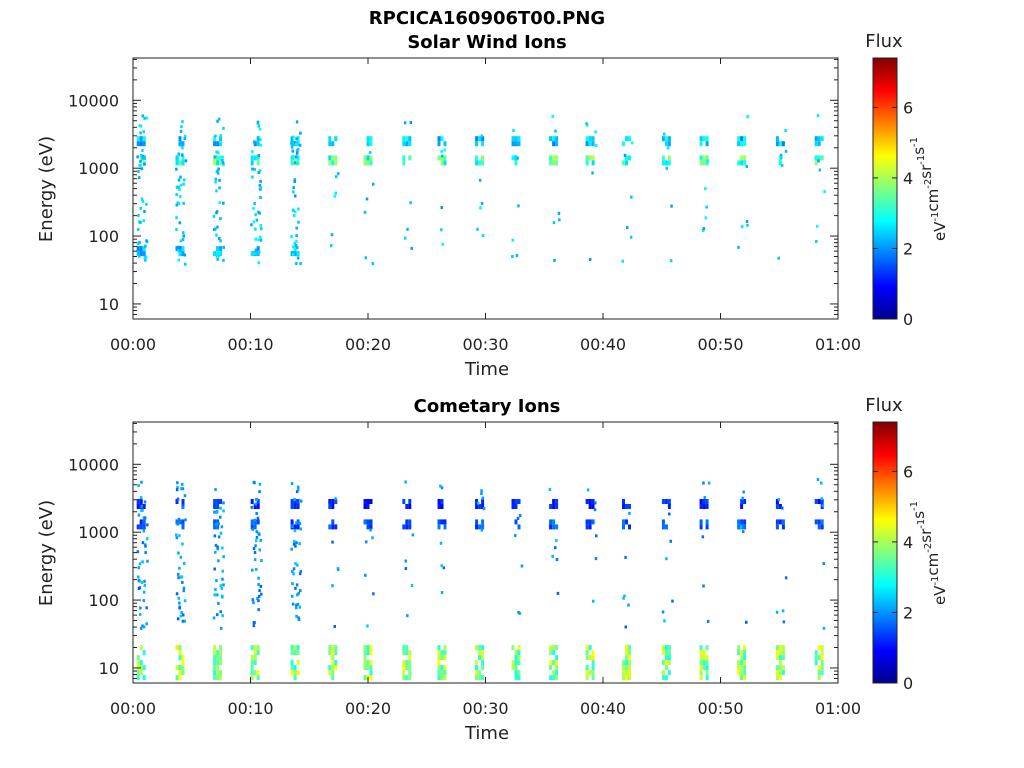  Describe the element at coordinates (109, 304) in the screenshot. I see `y-tick-label: 10` at that location.